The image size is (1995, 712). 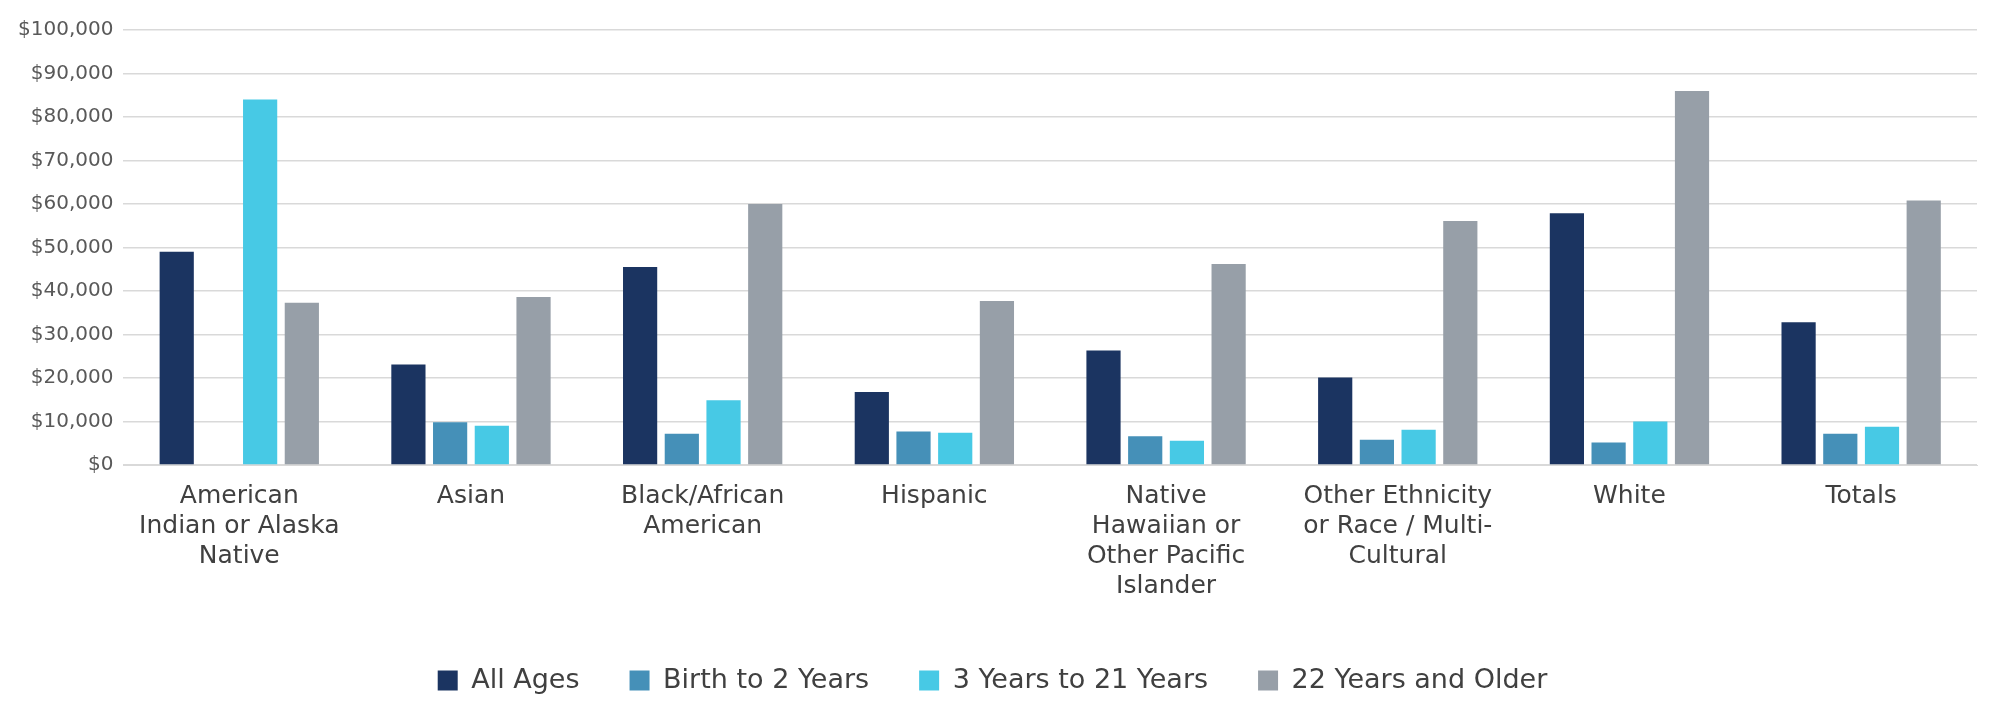 I want to click on x-tick-label: Totals, so click(x=1860, y=494).